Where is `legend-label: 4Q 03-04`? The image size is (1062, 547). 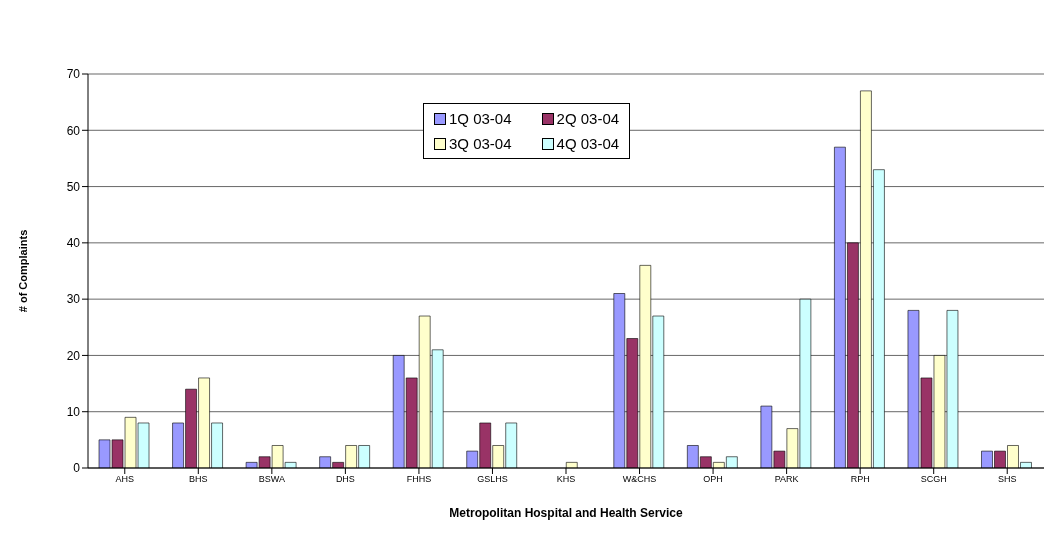 legend-label: 4Q 03-04 is located at coordinates (588, 143).